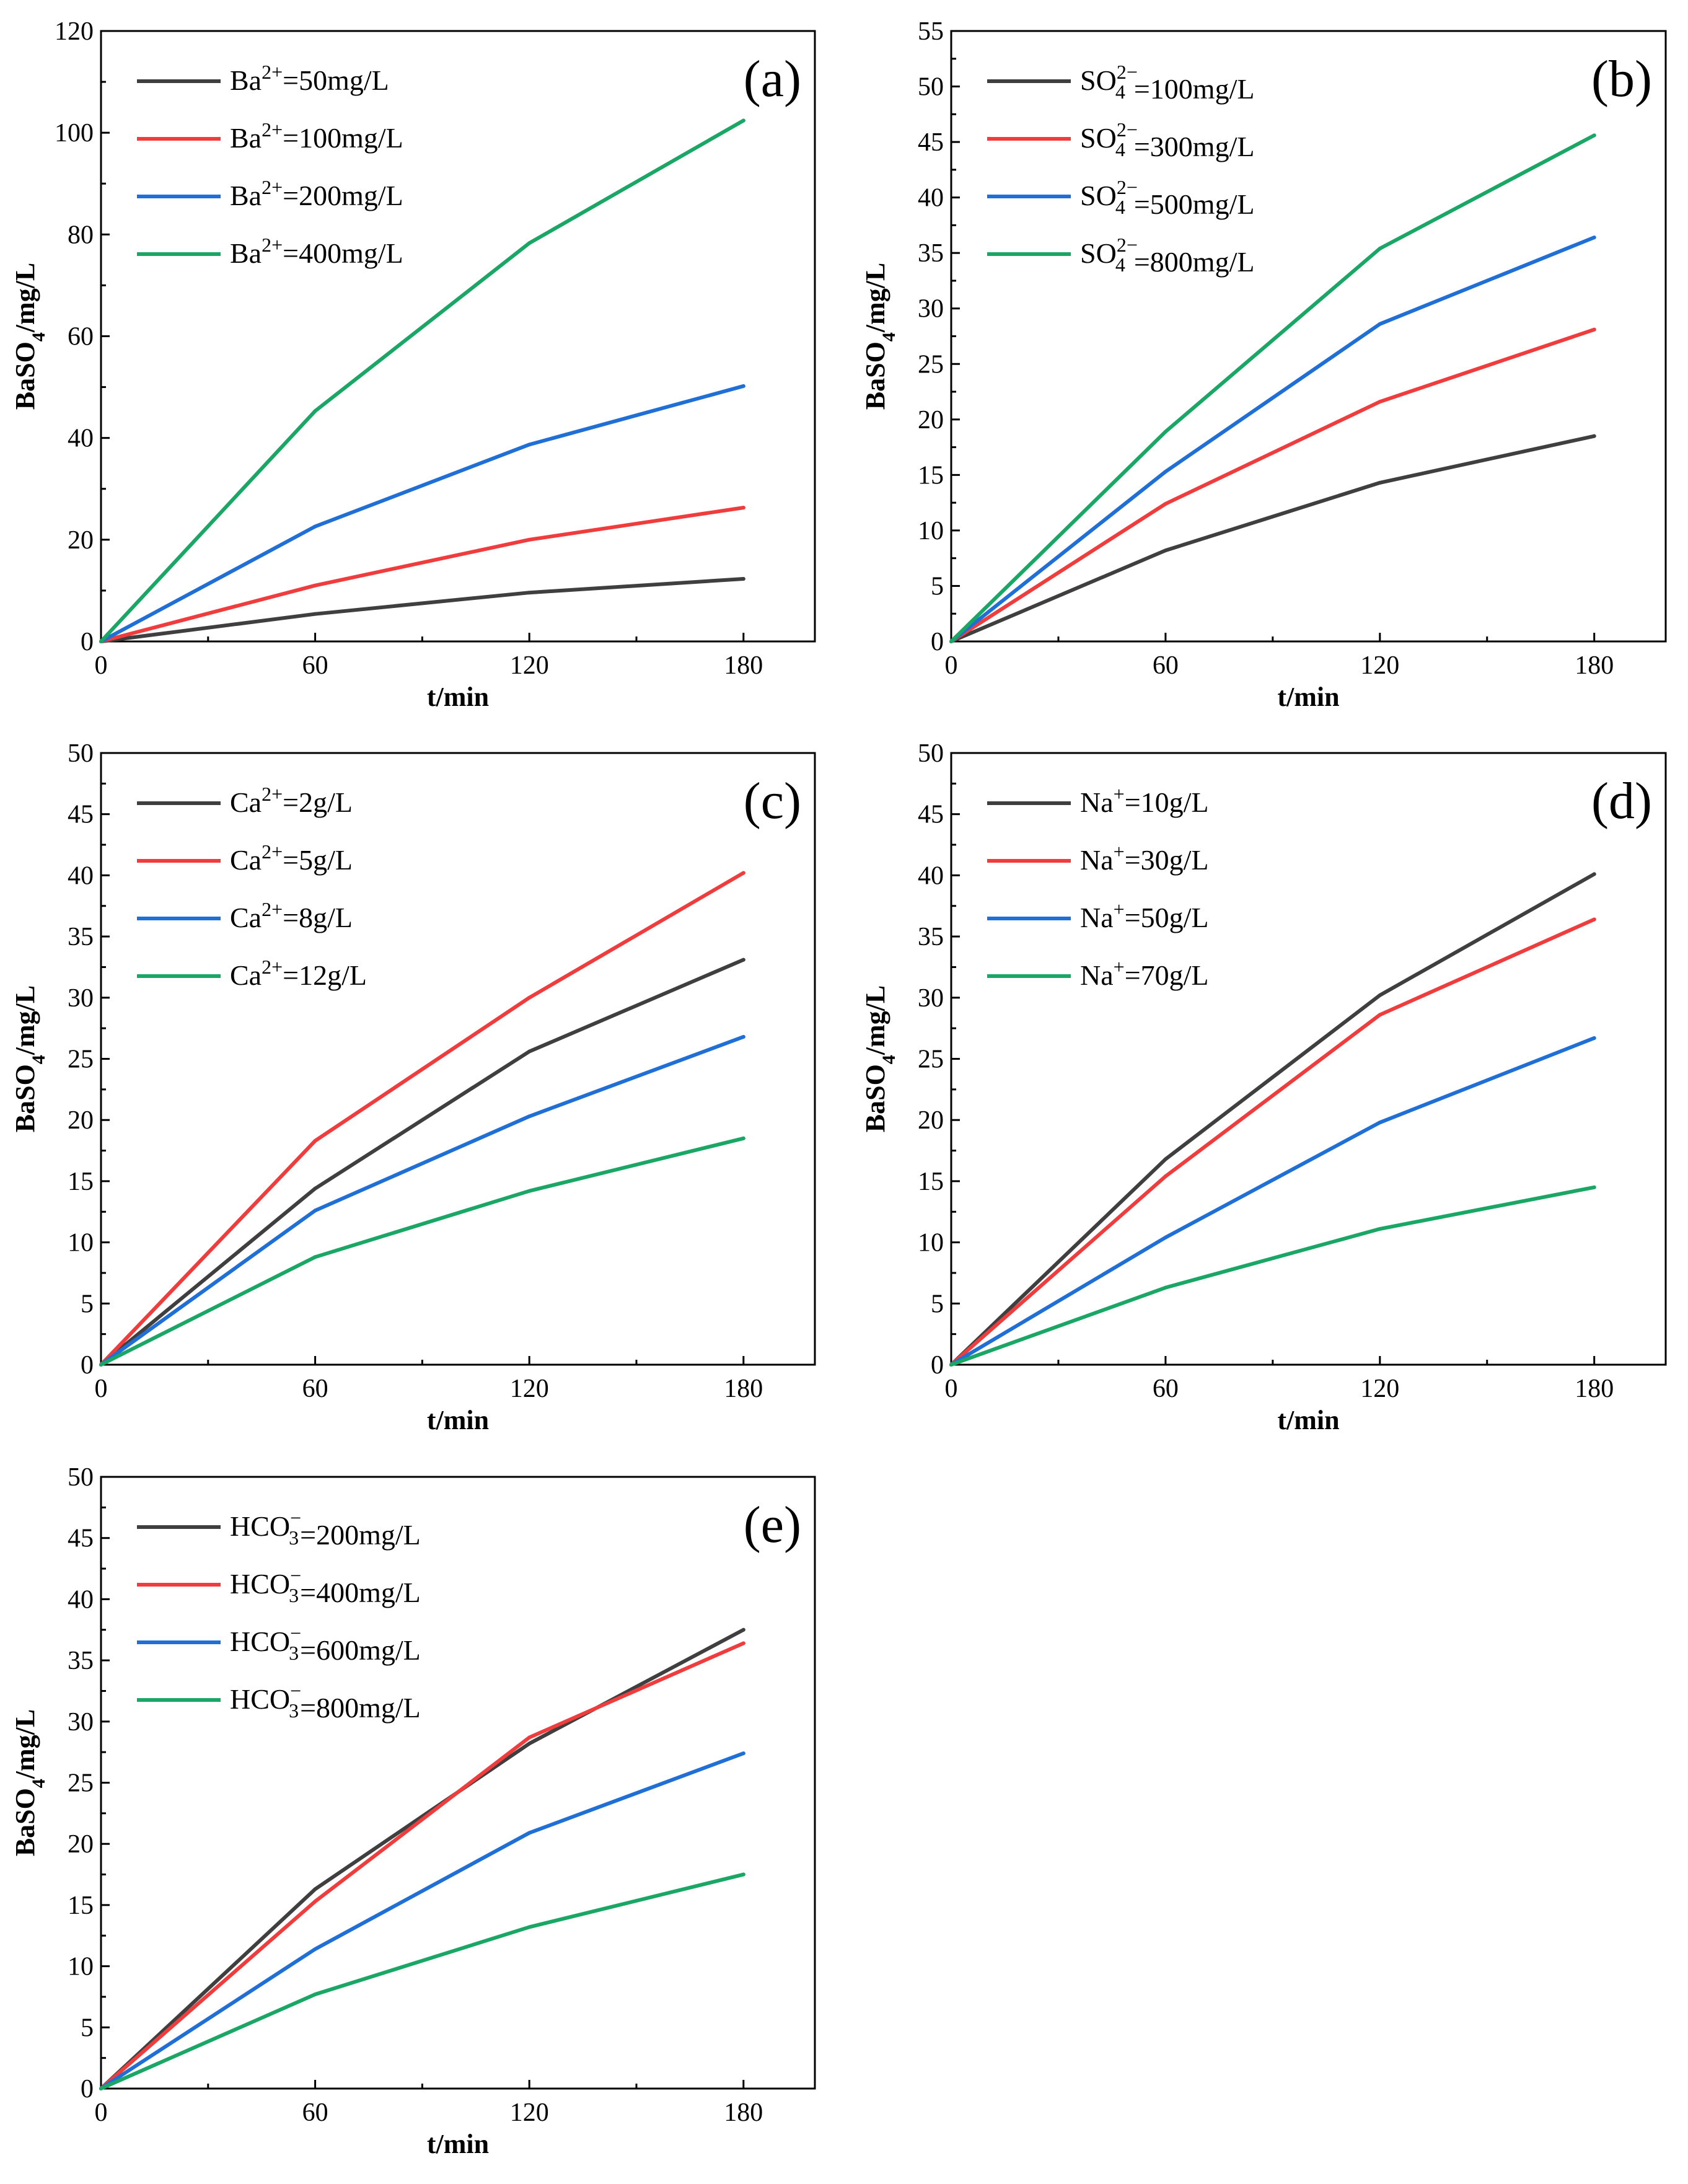  I want to click on legend-label: Na+=30g/L, so click(1145, 858).